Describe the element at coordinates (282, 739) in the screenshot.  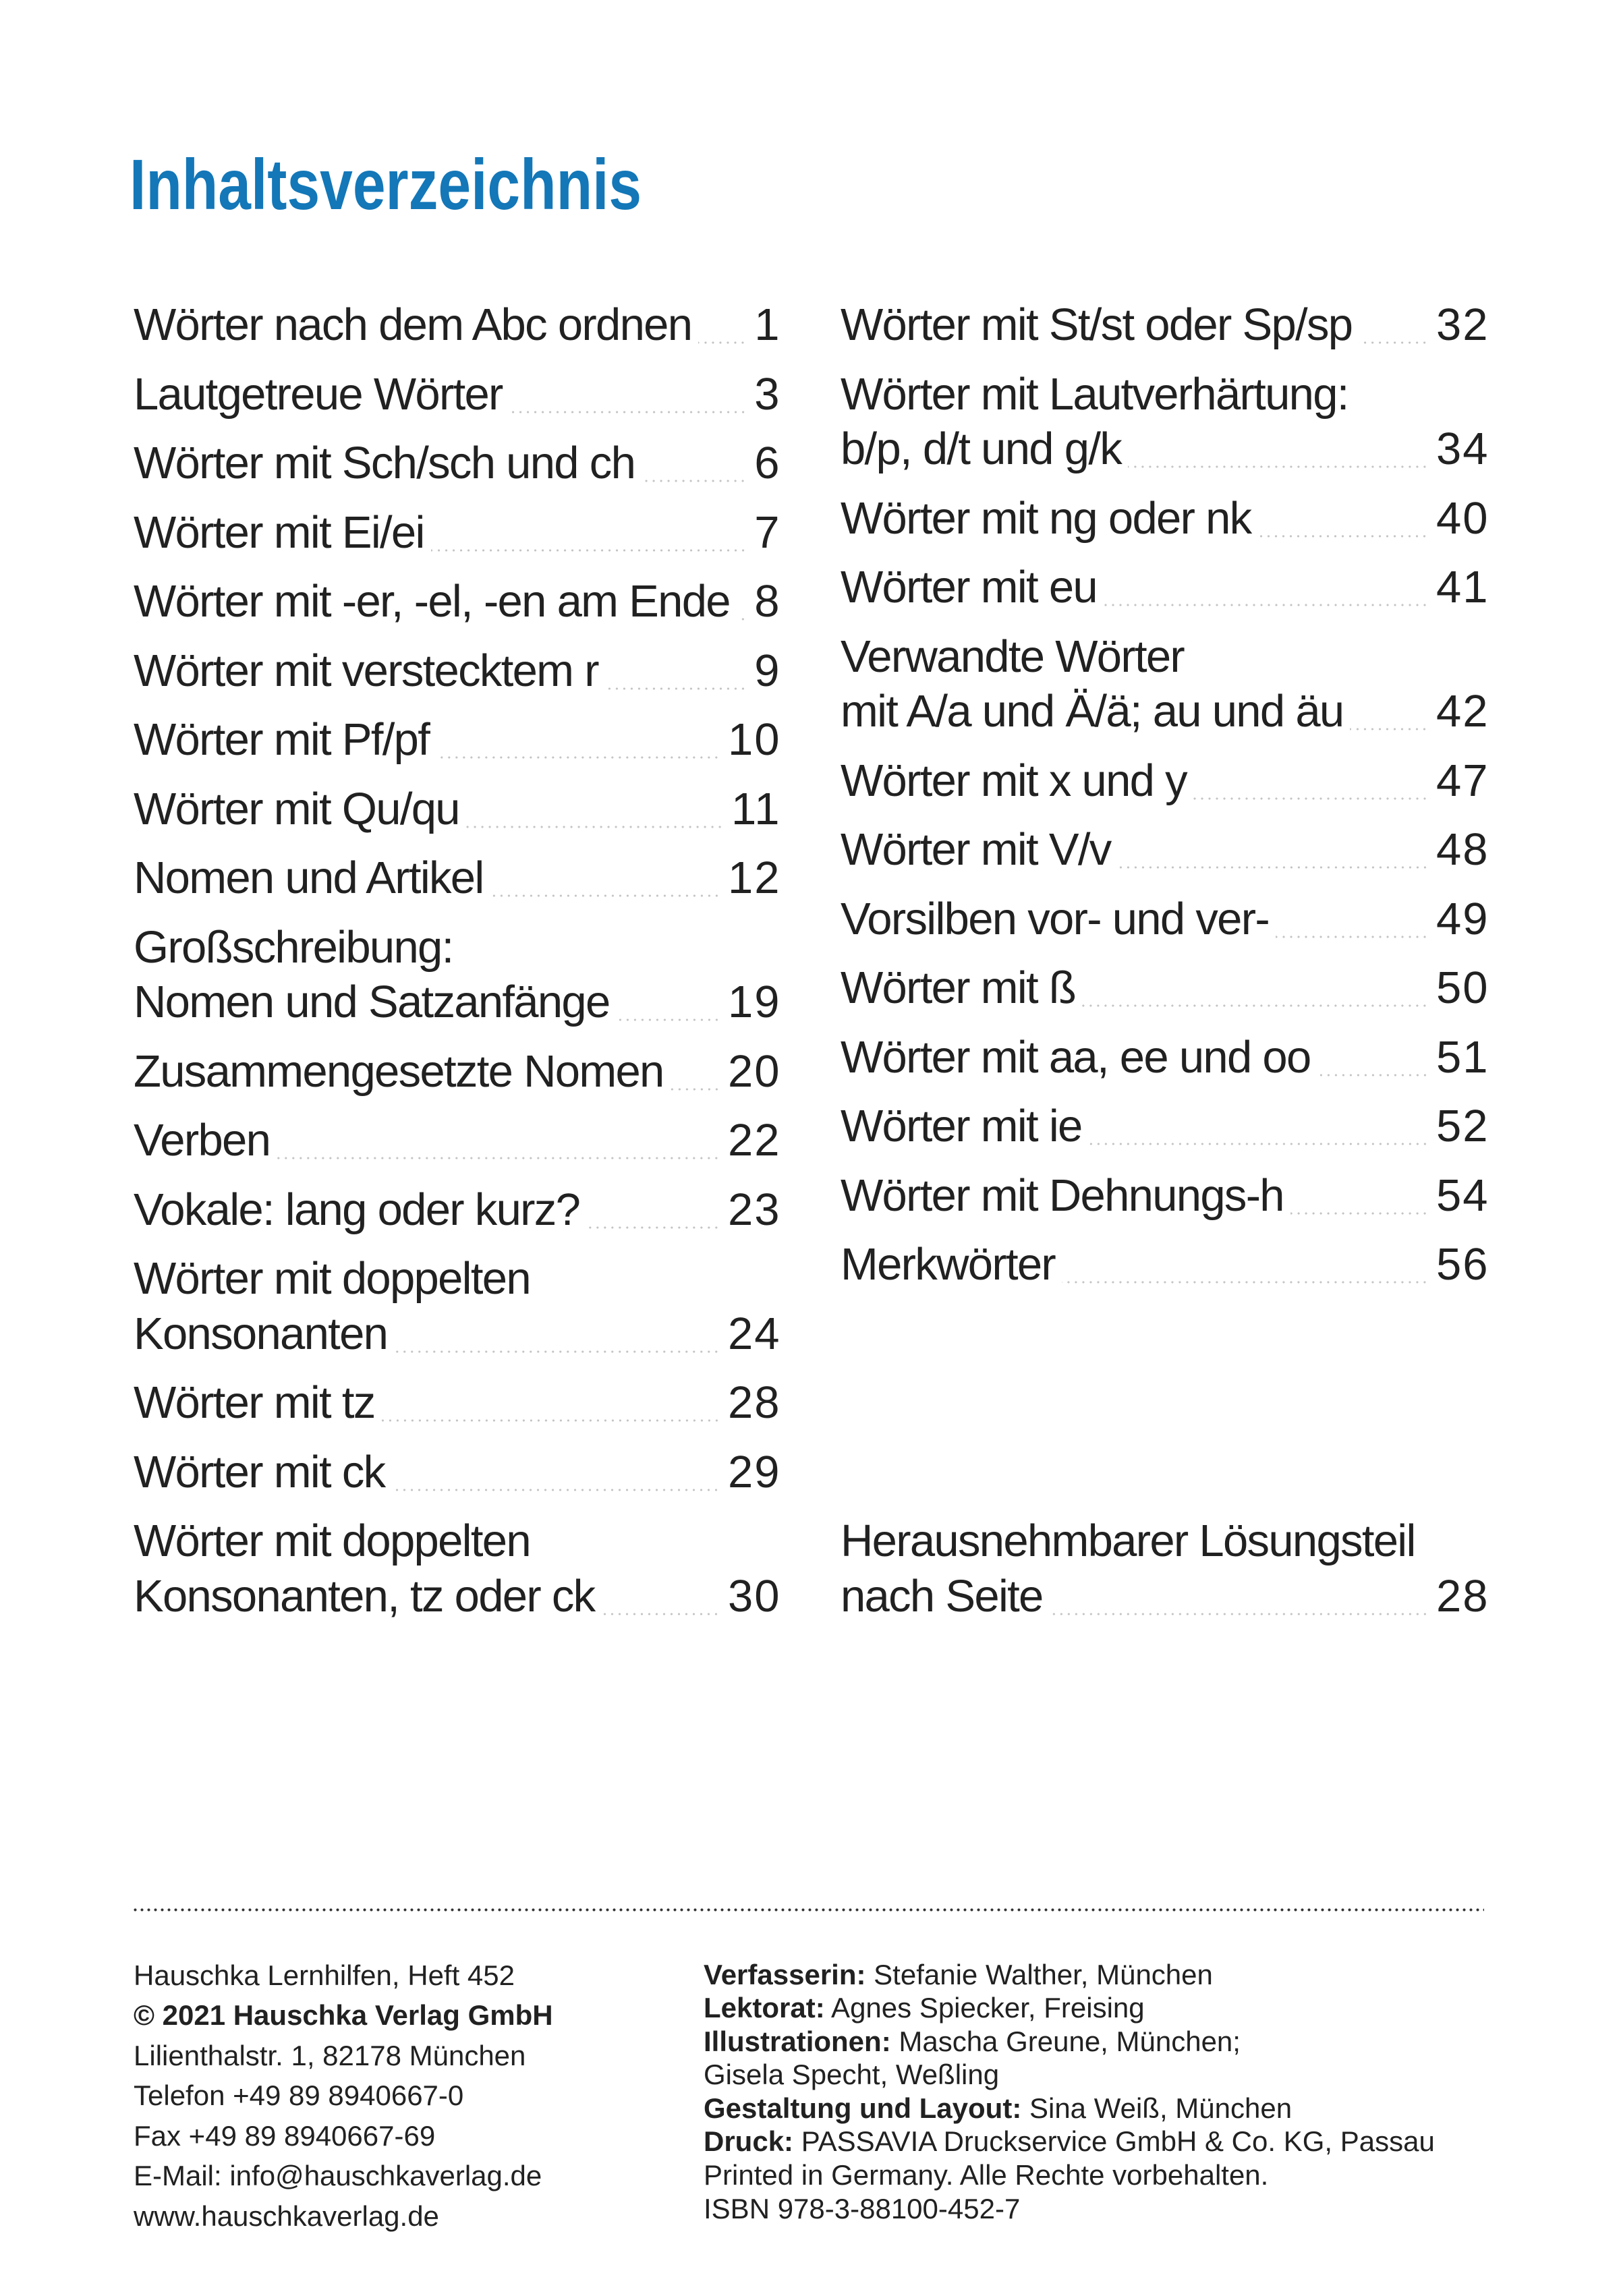
I see `toc-item-title: Wörter mit Pf/pf` at that location.